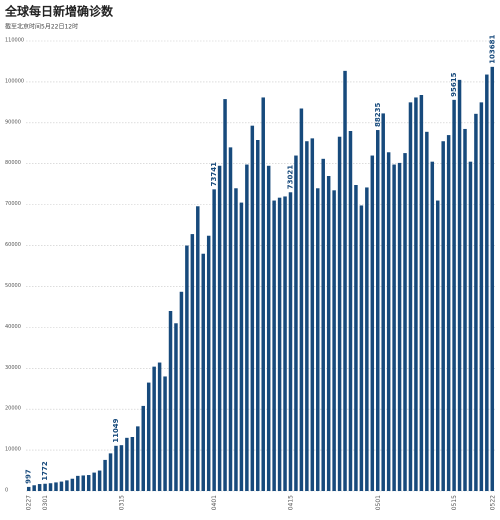 The width and height of the screenshot is (500, 520). I want to click on x-tick-label: 0415, so click(290, 502).